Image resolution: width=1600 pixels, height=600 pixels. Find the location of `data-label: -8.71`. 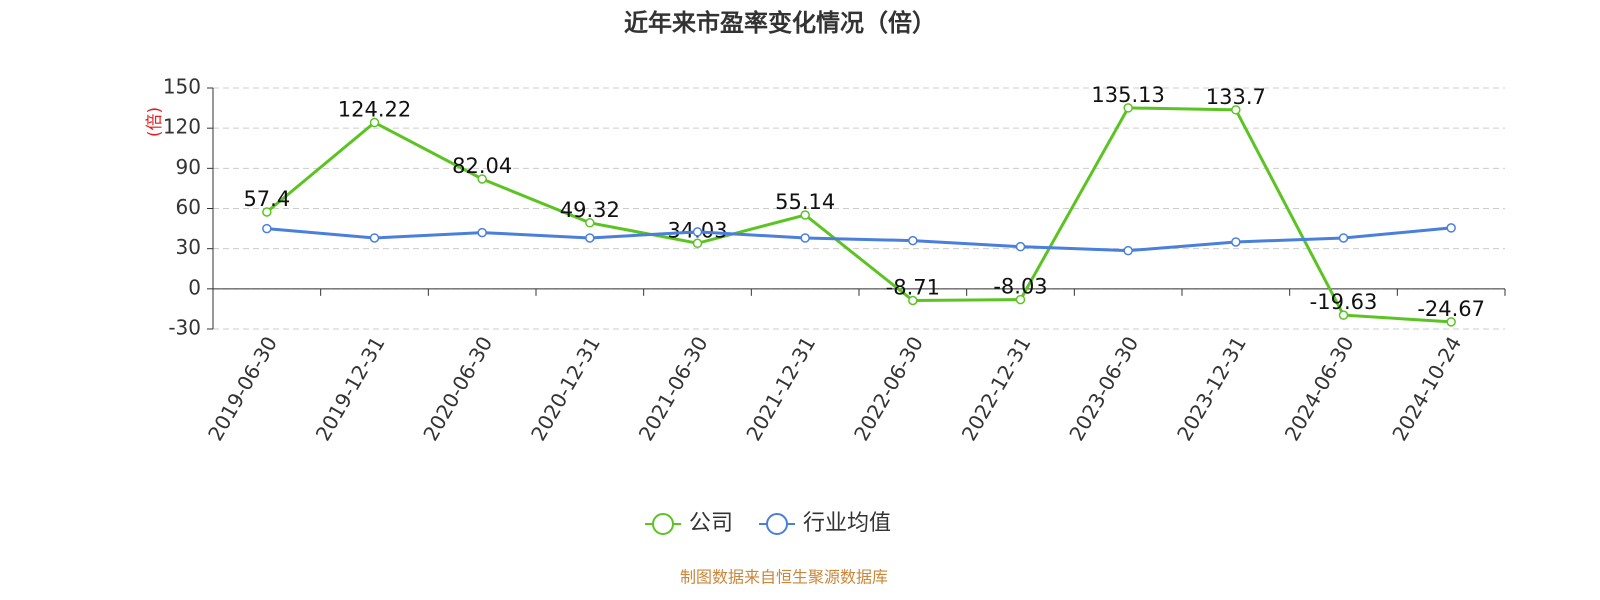

data-label: -8.71 is located at coordinates (913, 287).